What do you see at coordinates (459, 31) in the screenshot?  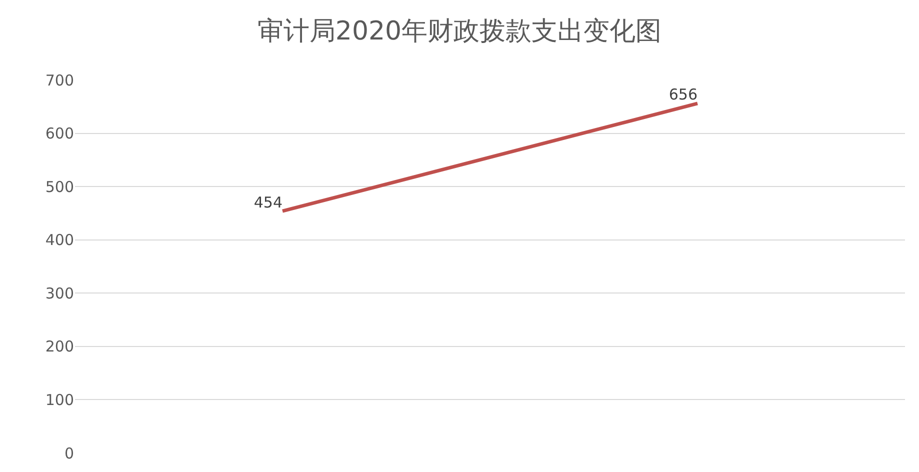 I see `chart-title: 审计局2020年财政拨款支出变化图` at bounding box center [459, 31].